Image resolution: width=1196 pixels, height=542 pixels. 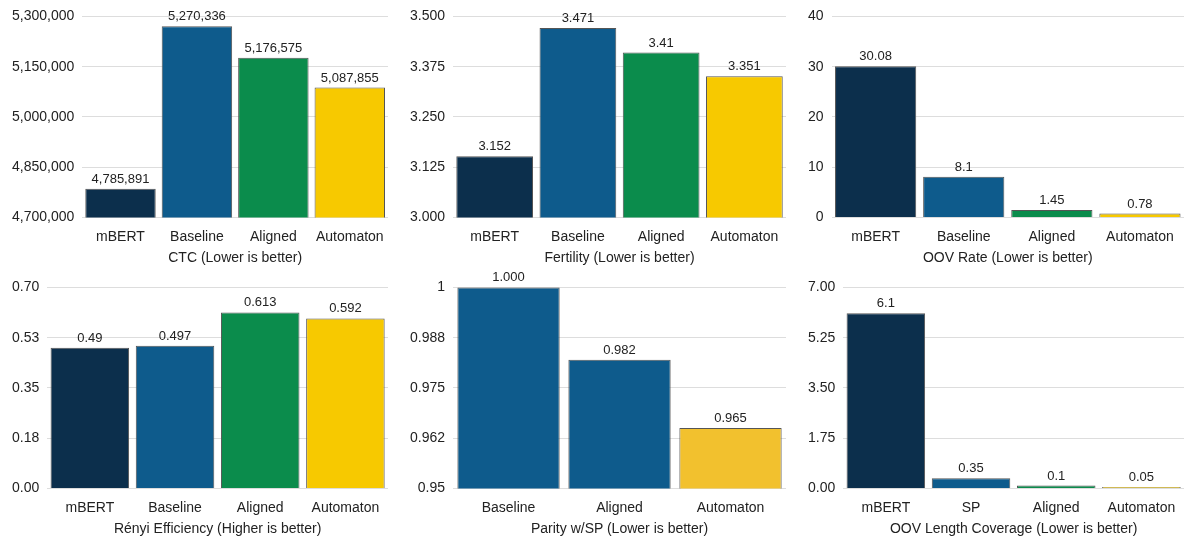 What do you see at coordinates (619, 349) in the screenshot?
I see `data-label: 0.982` at bounding box center [619, 349].